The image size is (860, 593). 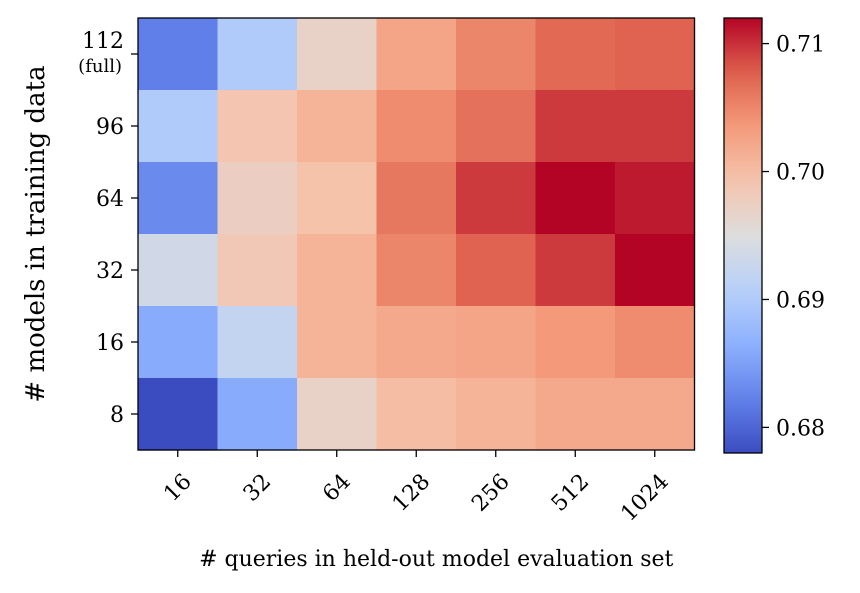 What do you see at coordinates (490, 492) in the screenshot?
I see `x-tick-label: 256` at bounding box center [490, 492].